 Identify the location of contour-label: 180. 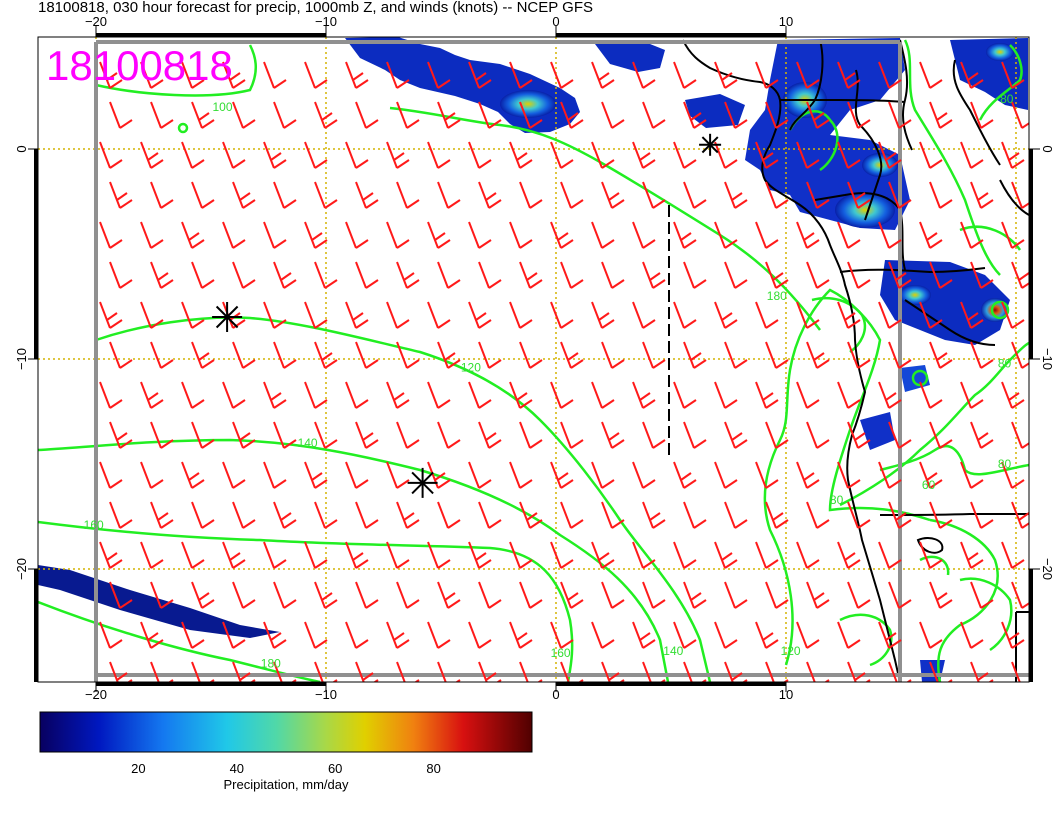
(271, 664).